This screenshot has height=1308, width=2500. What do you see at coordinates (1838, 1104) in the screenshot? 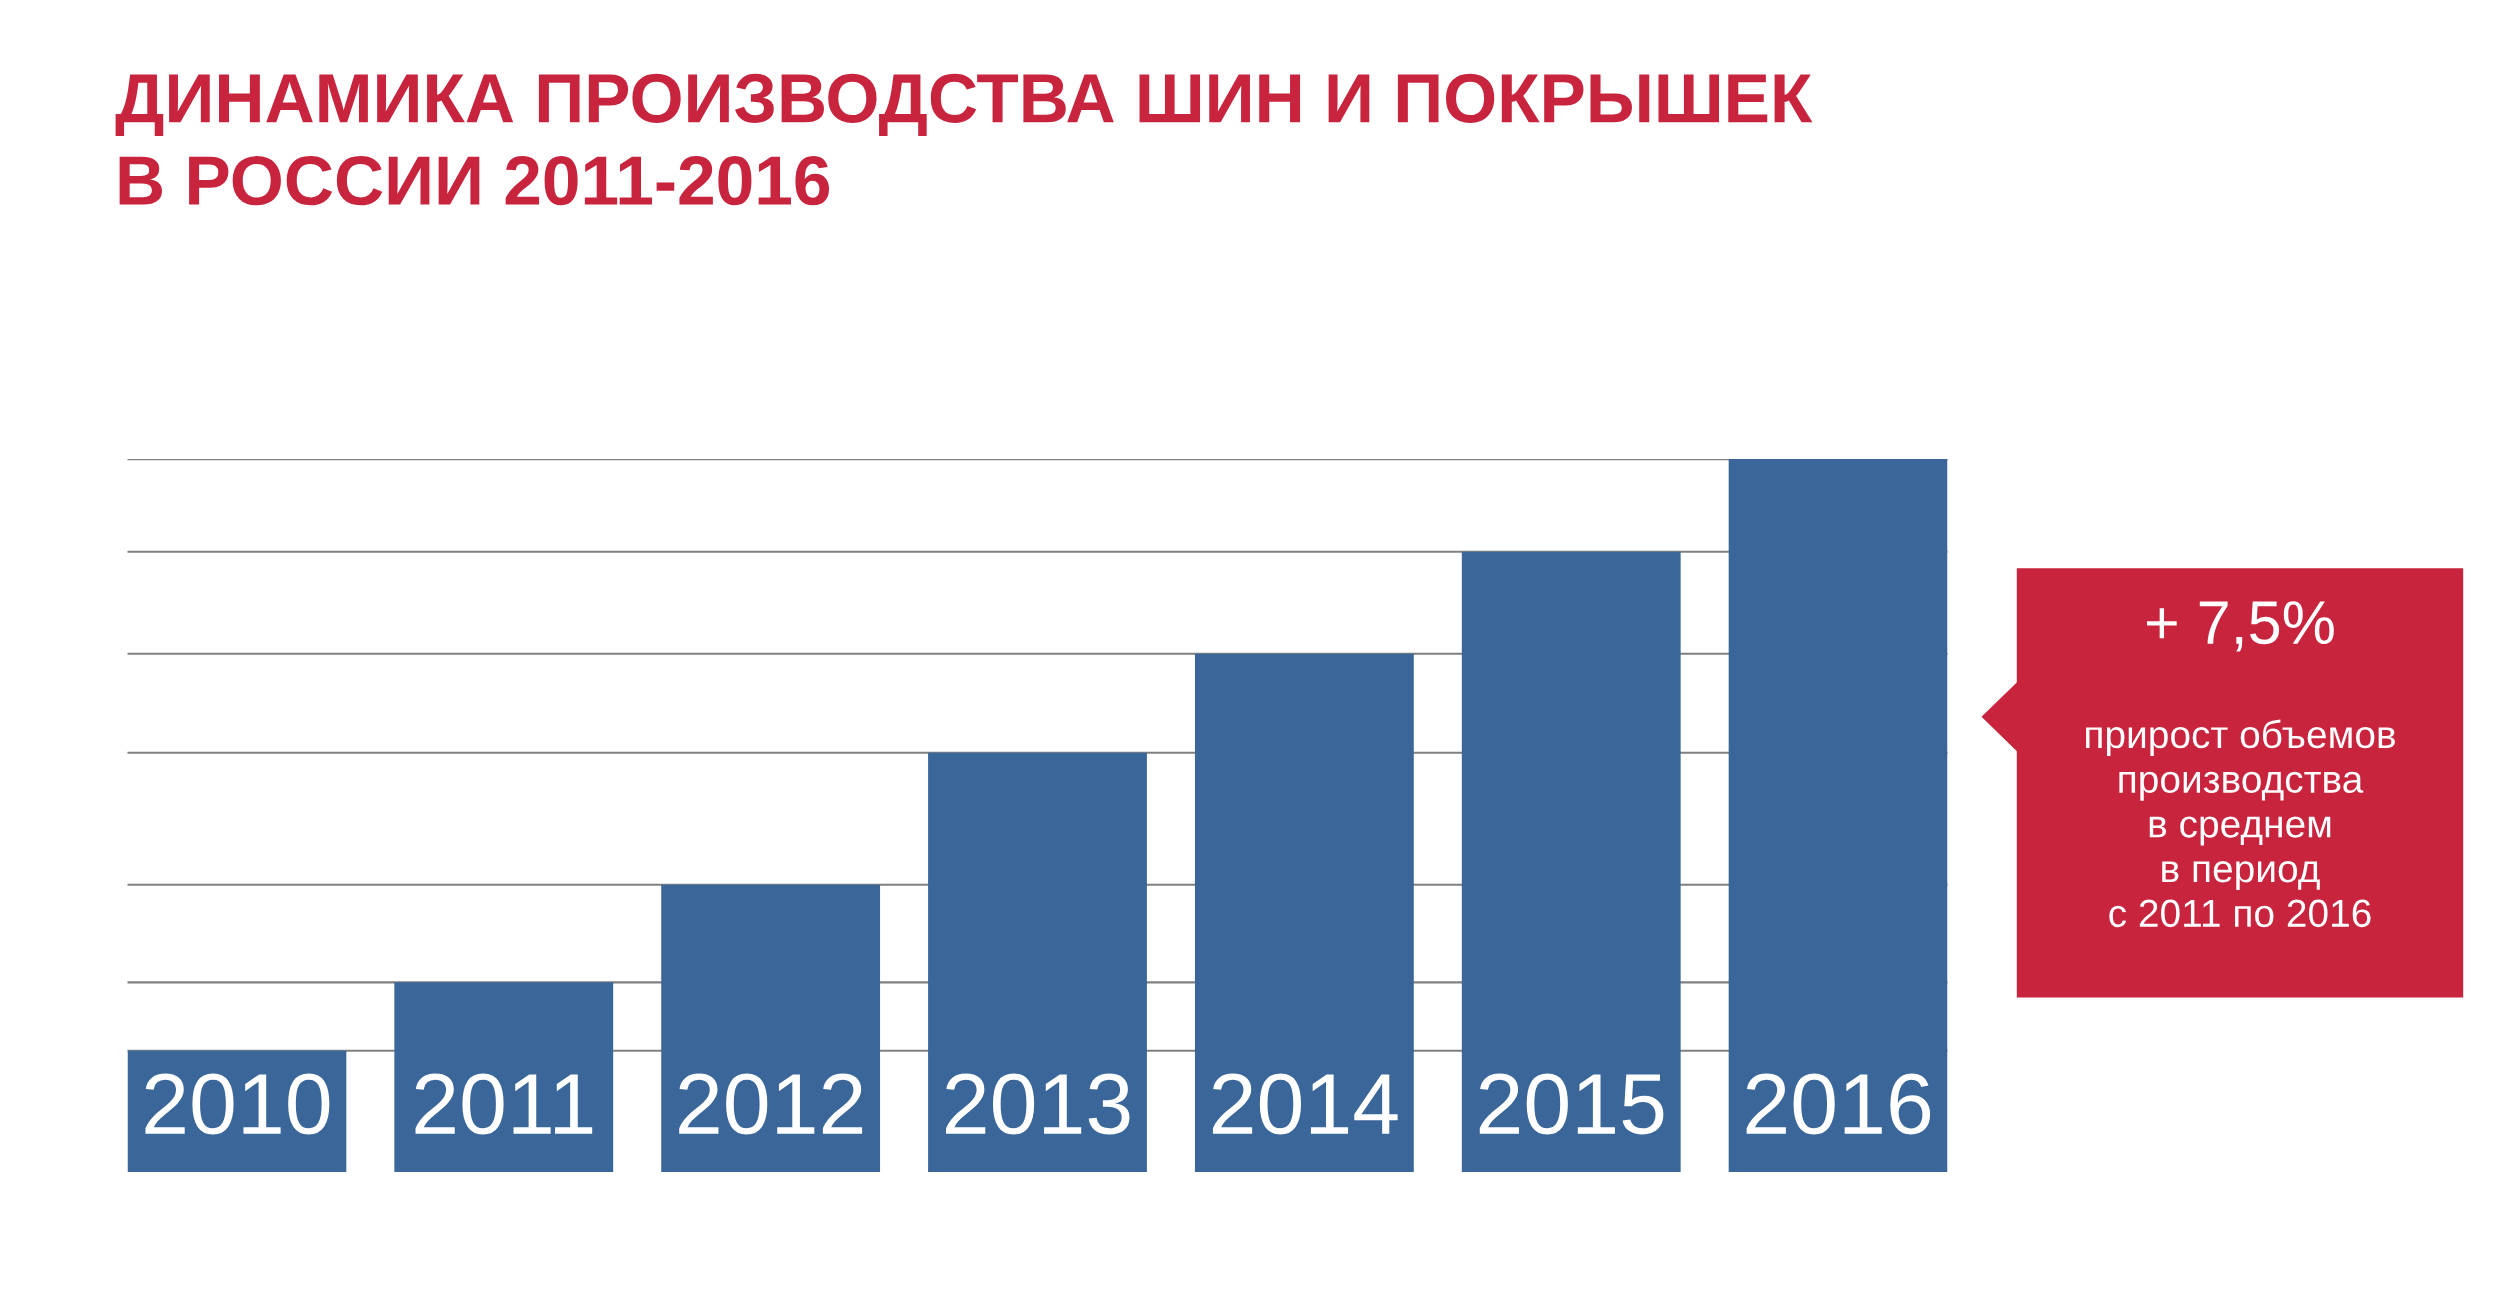
I see `x-tick-label: 2016` at bounding box center [1838, 1104].